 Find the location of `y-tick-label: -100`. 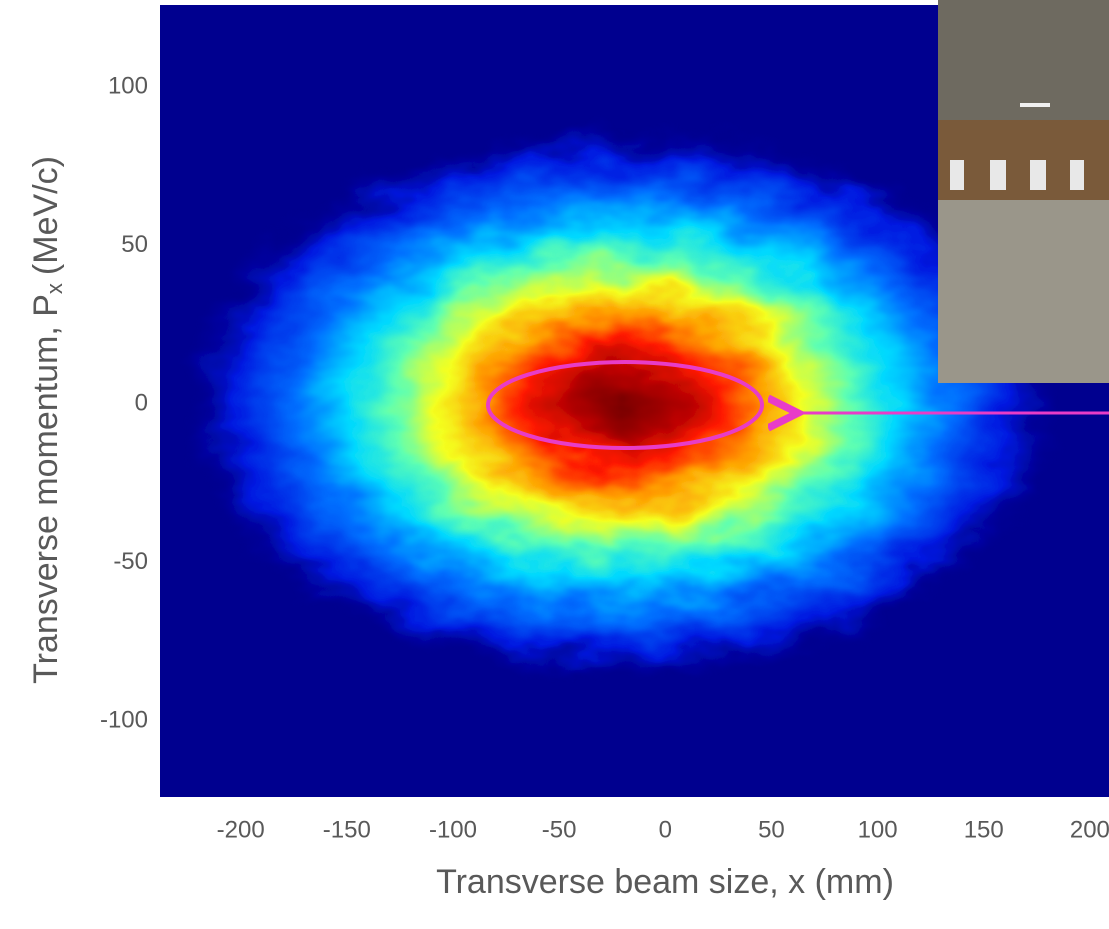

y-tick-label: -100 is located at coordinates (124, 719).